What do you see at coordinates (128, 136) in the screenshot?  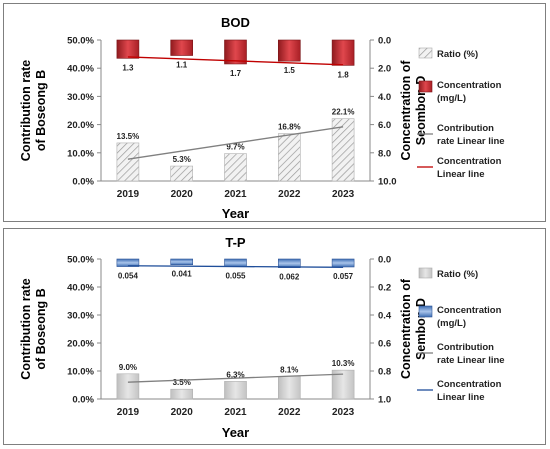 I see `ratio-data-label: 13.5%` at bounding box center [128, 136].